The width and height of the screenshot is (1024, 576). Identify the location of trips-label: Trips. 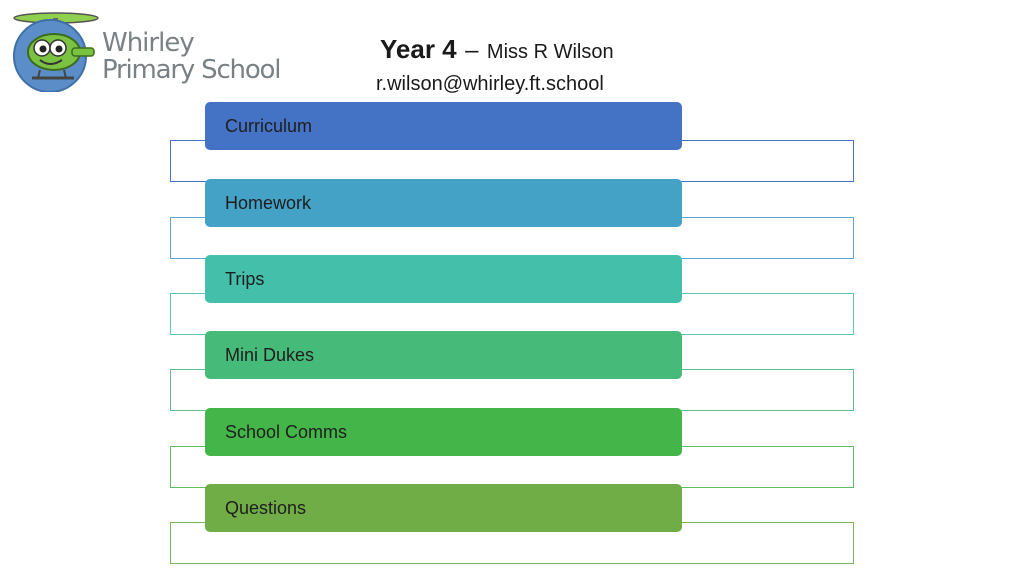
(245, 278).